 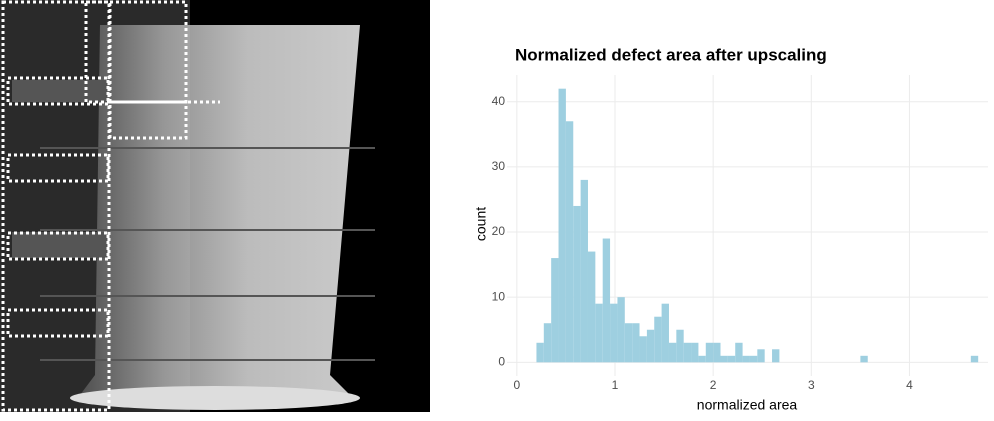 What do you see at coordinates (747, 405) in the screenshot?
I see `x-axis-label: normalized area` at bounding box center [747, 405].